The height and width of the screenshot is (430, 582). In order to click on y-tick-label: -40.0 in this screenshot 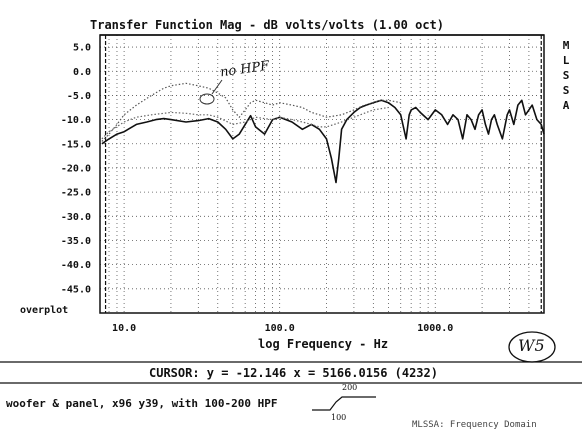, I will do `click(76, 265)`.